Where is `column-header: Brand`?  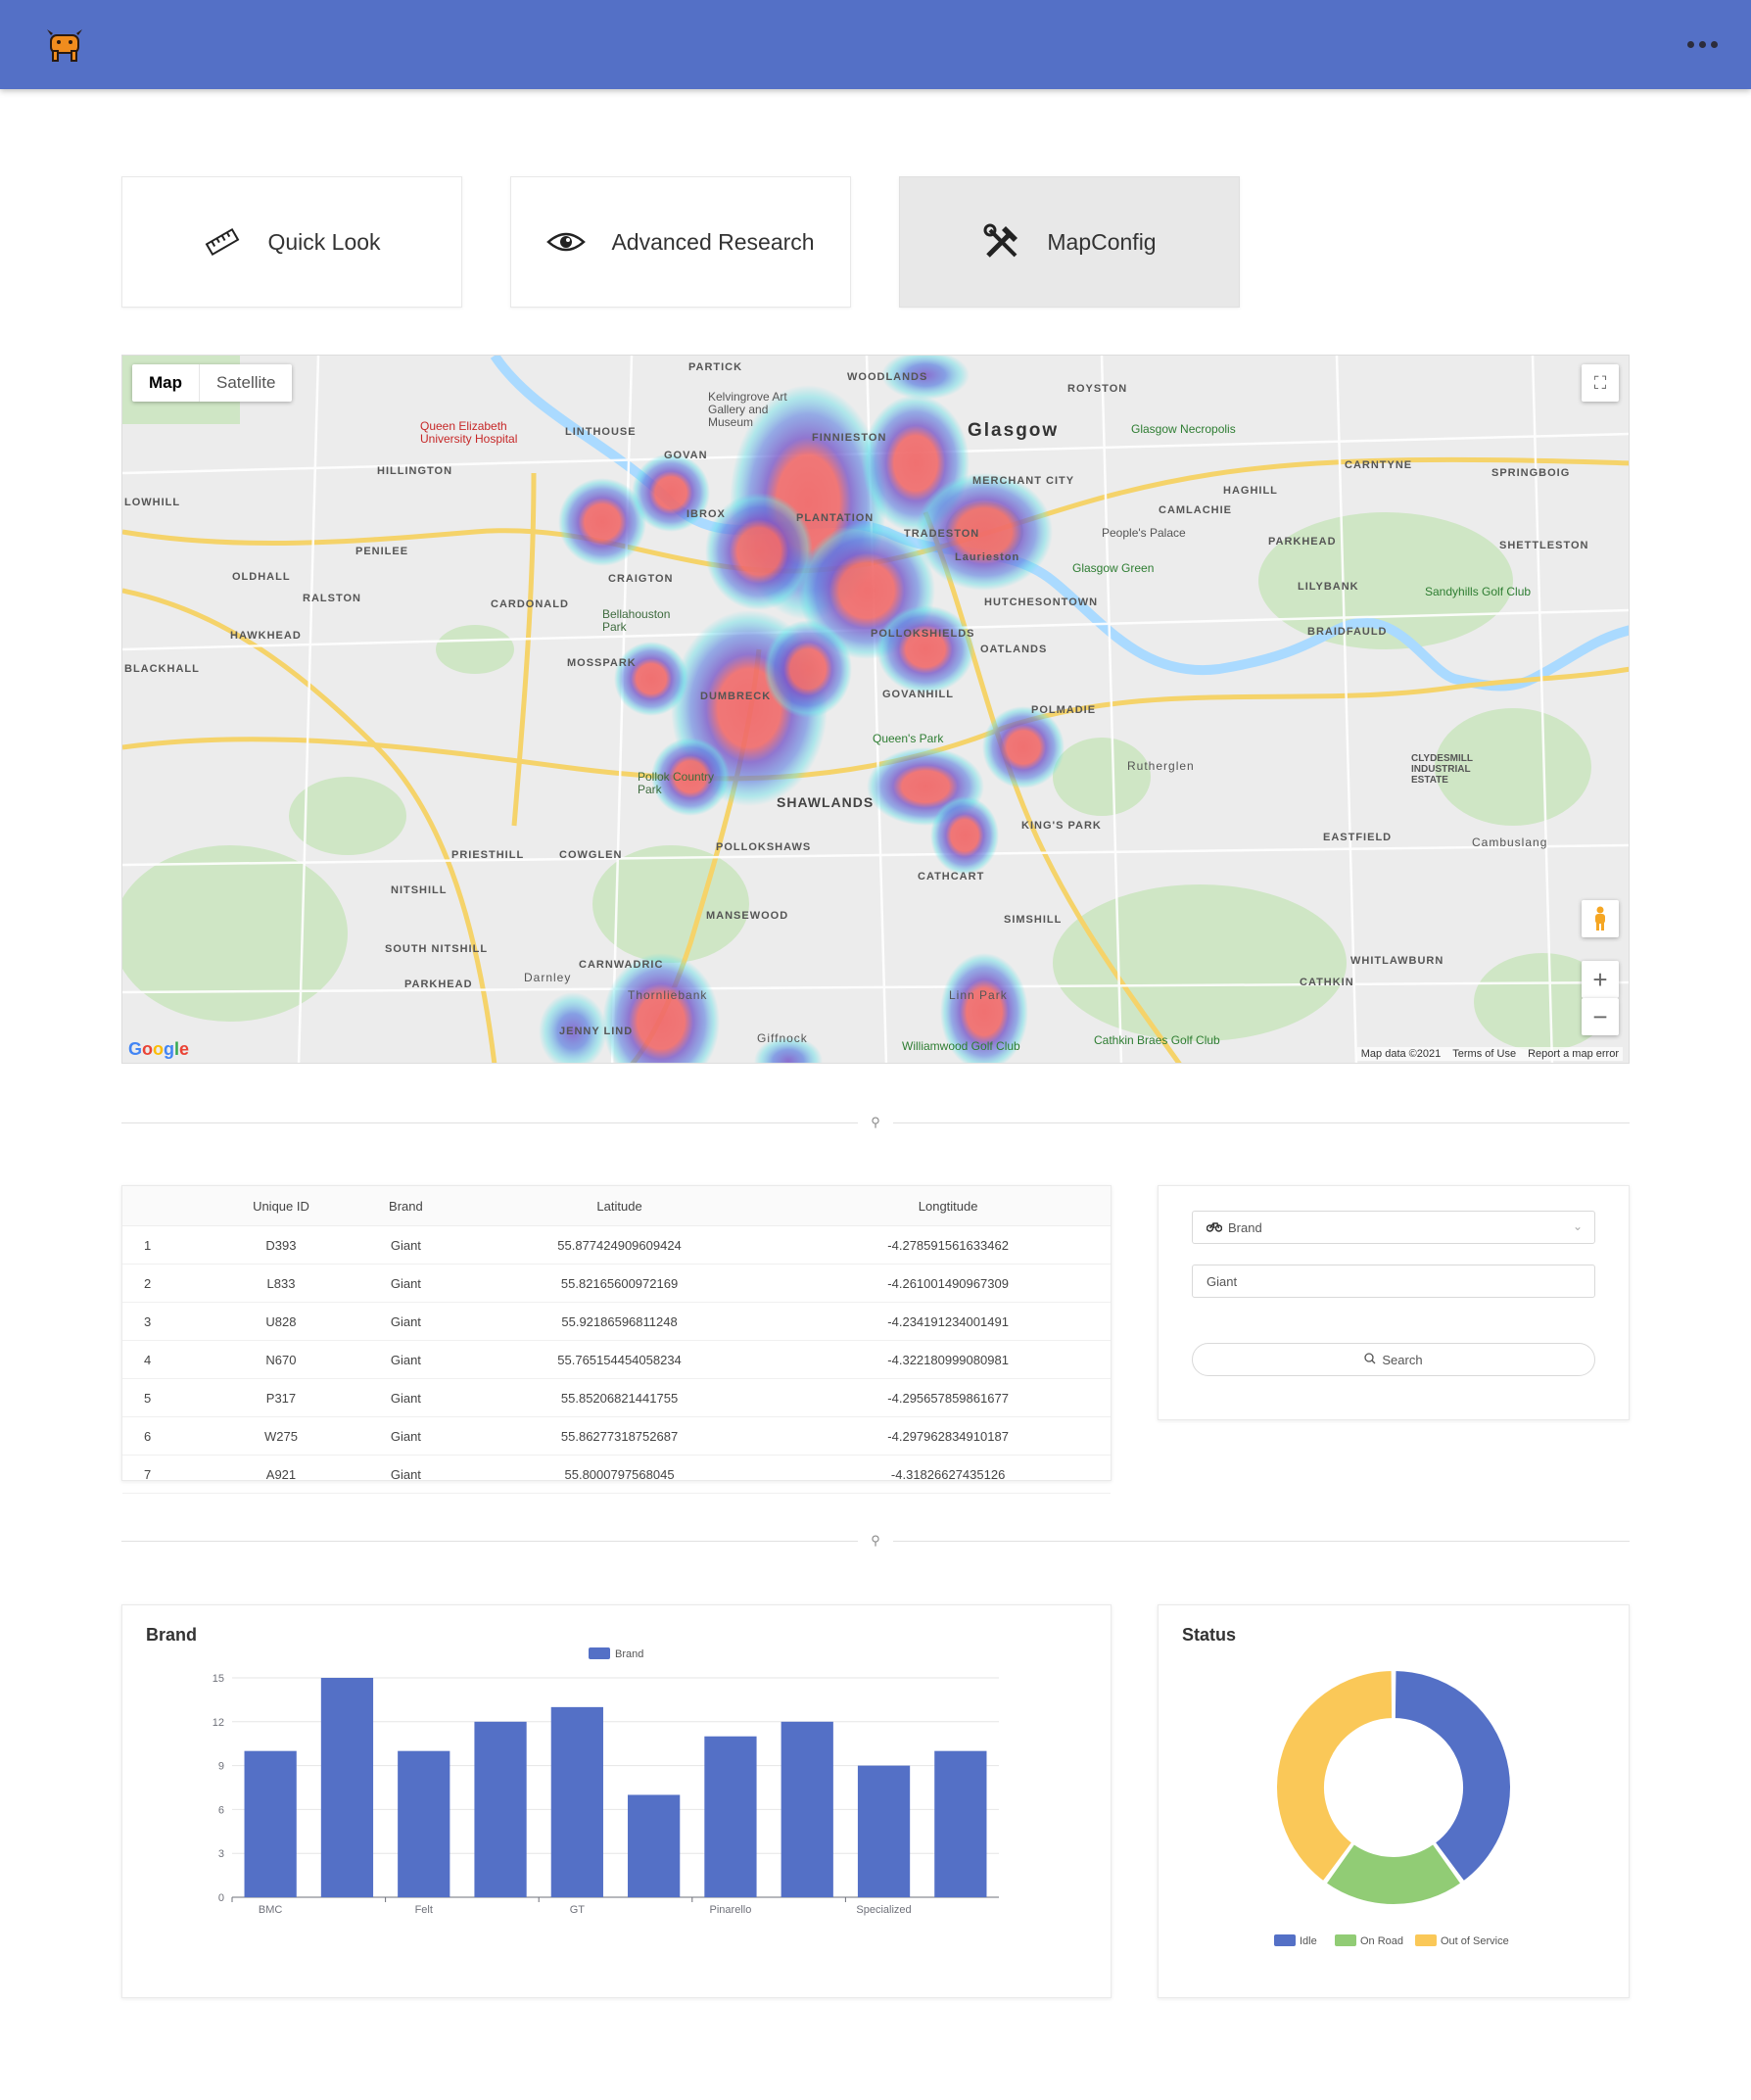
column-header: Brand is located at coordinates (405, 1206).